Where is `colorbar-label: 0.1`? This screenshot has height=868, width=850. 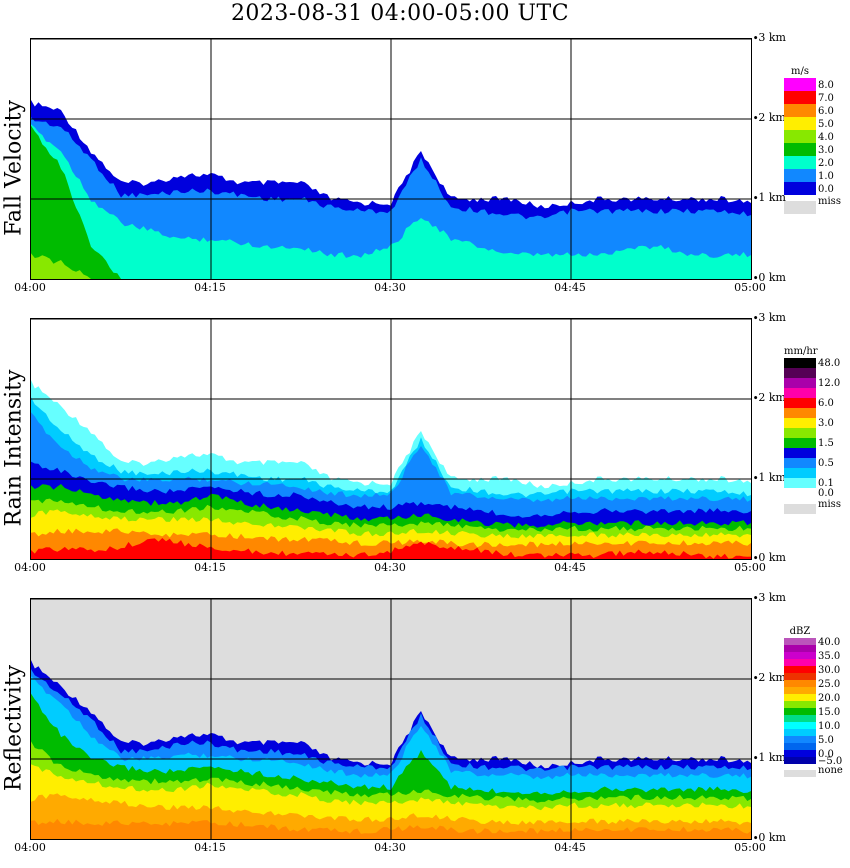
colorbar-label: 0.1 is located at coordinates (826, 483).